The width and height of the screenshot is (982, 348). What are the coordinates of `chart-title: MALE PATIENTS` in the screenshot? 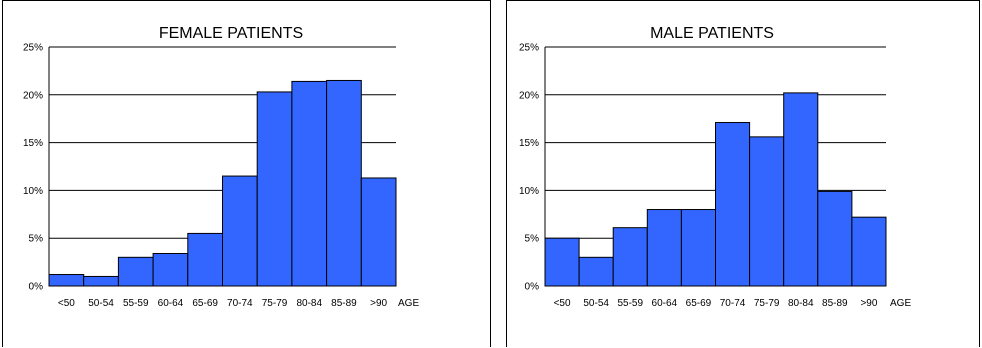 It's located at (712, 33).